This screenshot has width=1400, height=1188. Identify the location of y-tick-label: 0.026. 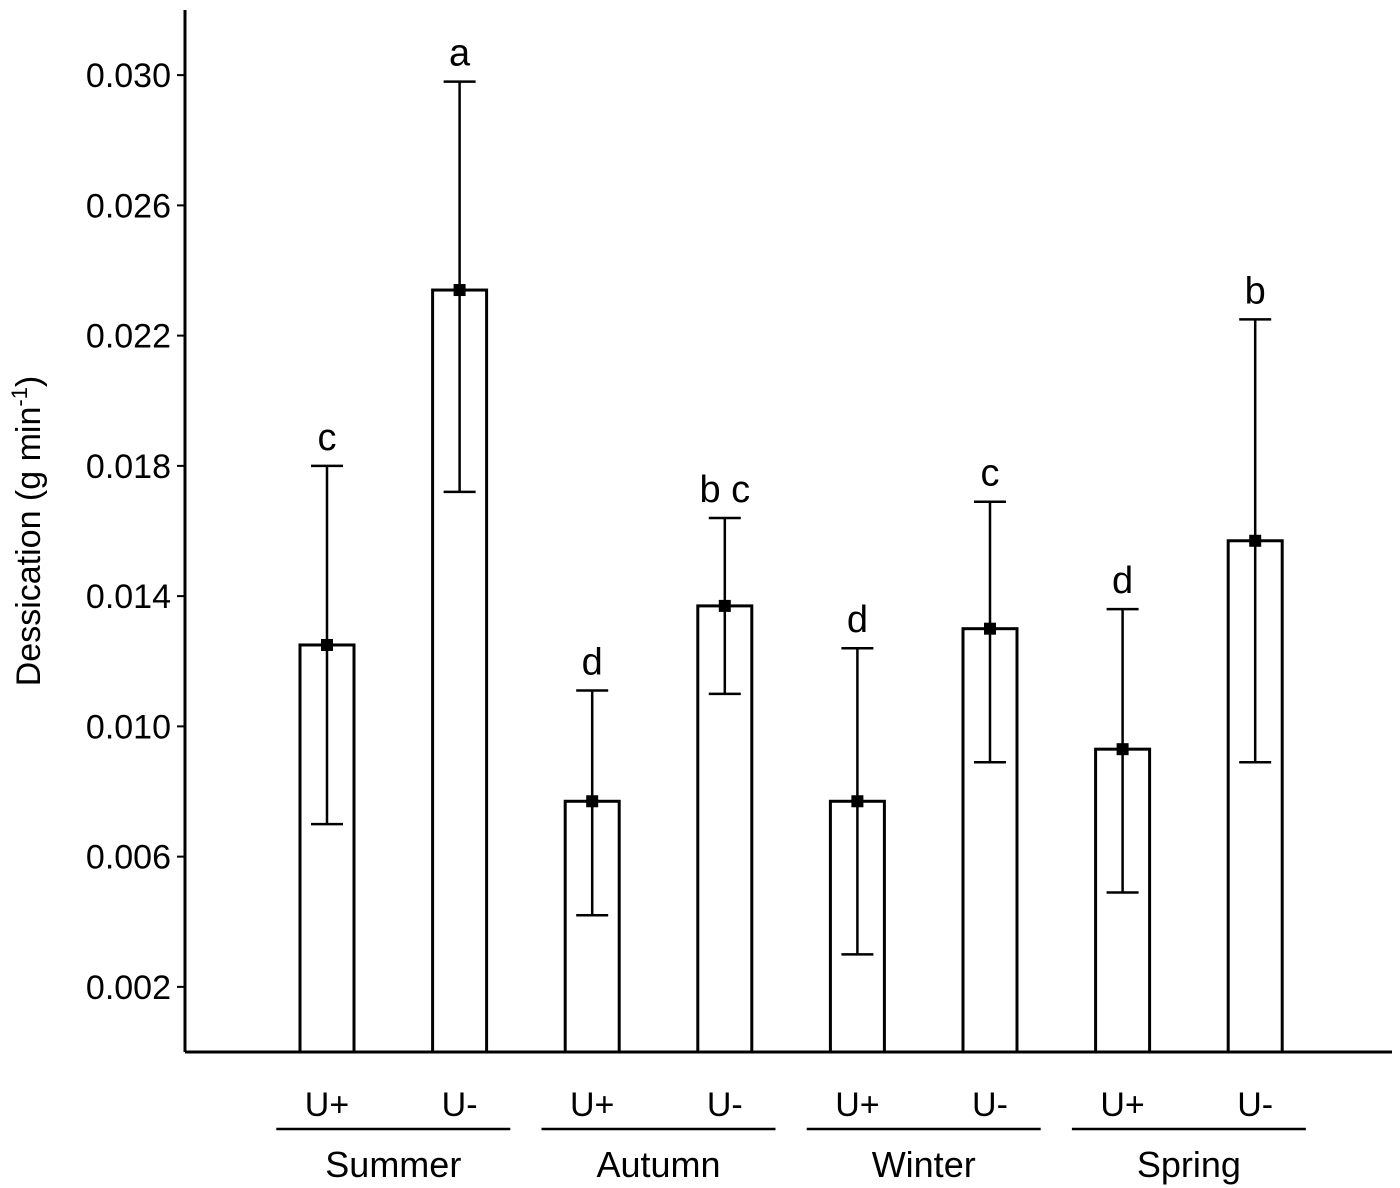
(128, 206).